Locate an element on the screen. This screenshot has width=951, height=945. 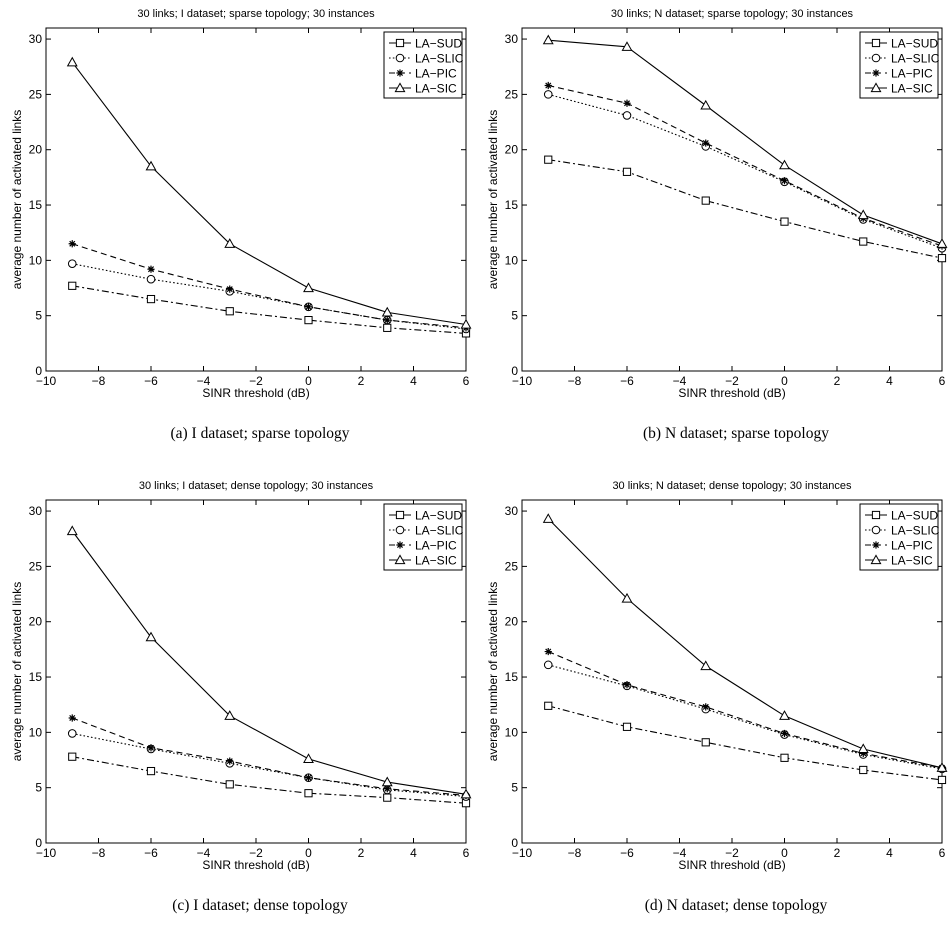
x-tick-label-d-3: −4 is located at coordinates (680, 853).